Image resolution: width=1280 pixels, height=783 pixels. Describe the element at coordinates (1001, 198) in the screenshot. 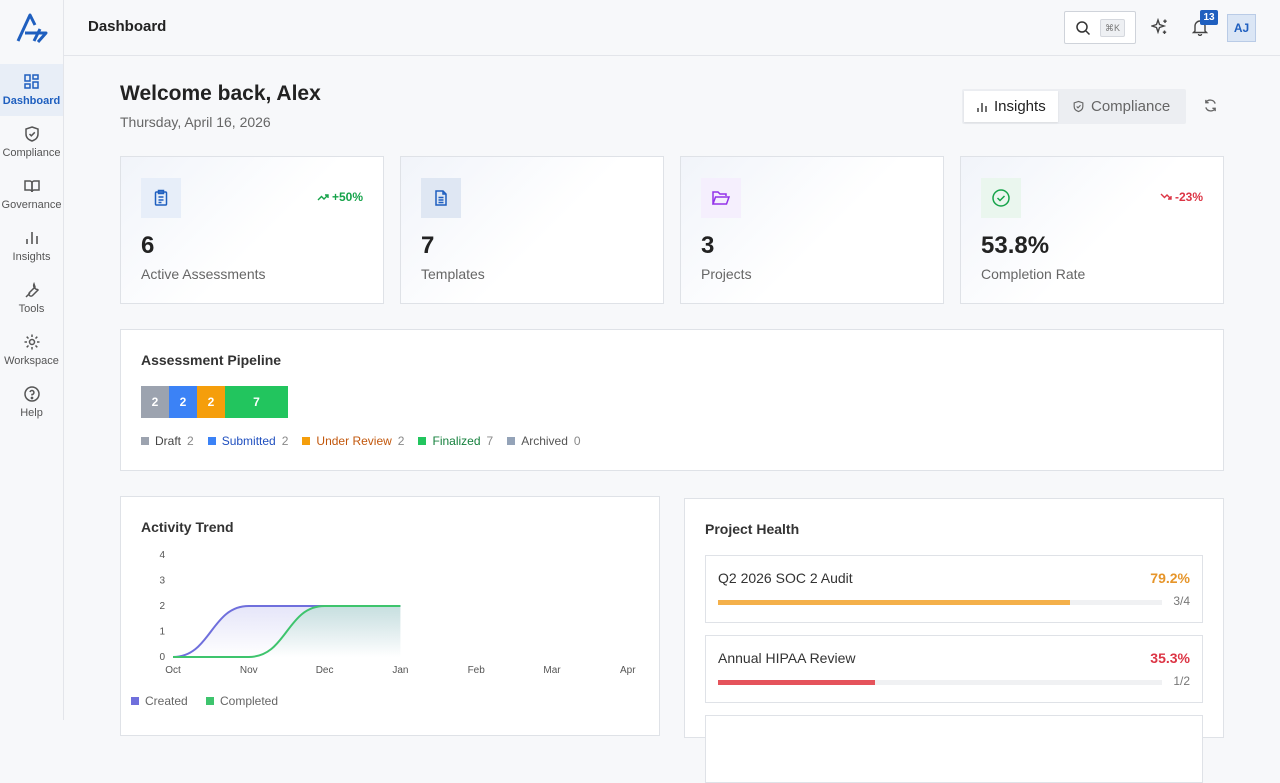

I see `check-circle-icon` at that location.